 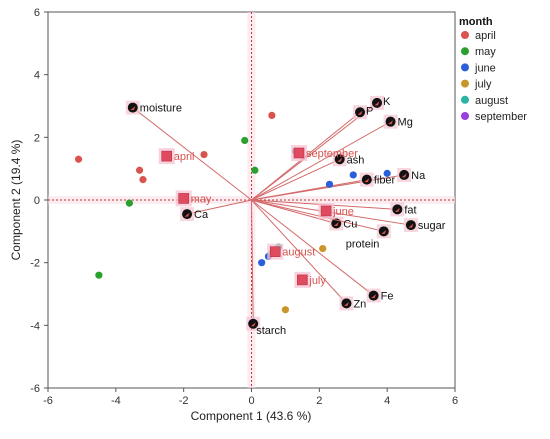 I want to click on group-centroids: september april may june august july, so click(x=258, y=216).